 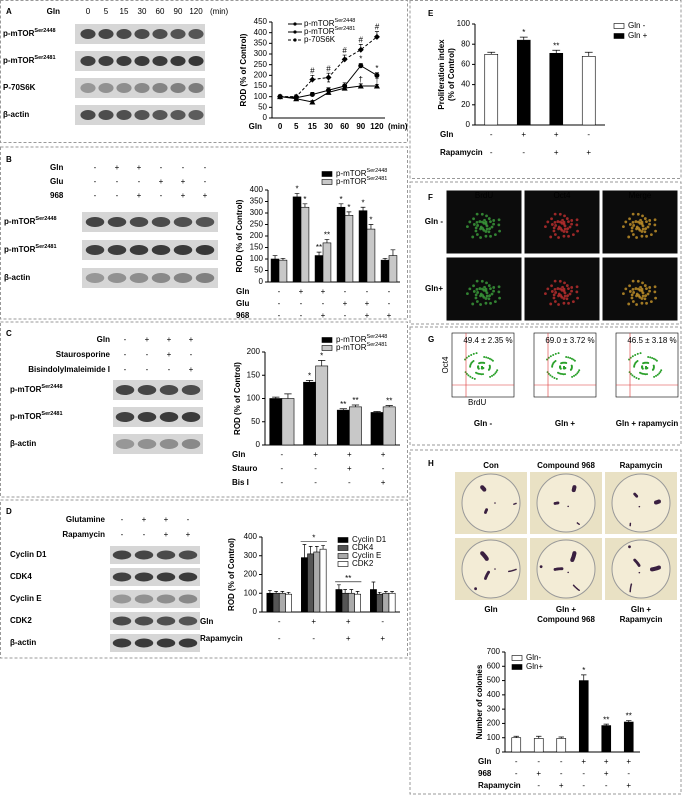 What do you see at coordinates (351, 339) in the screenshot?
I see `legend-label-text: p-mTOR` at bounding box center [351, 339].